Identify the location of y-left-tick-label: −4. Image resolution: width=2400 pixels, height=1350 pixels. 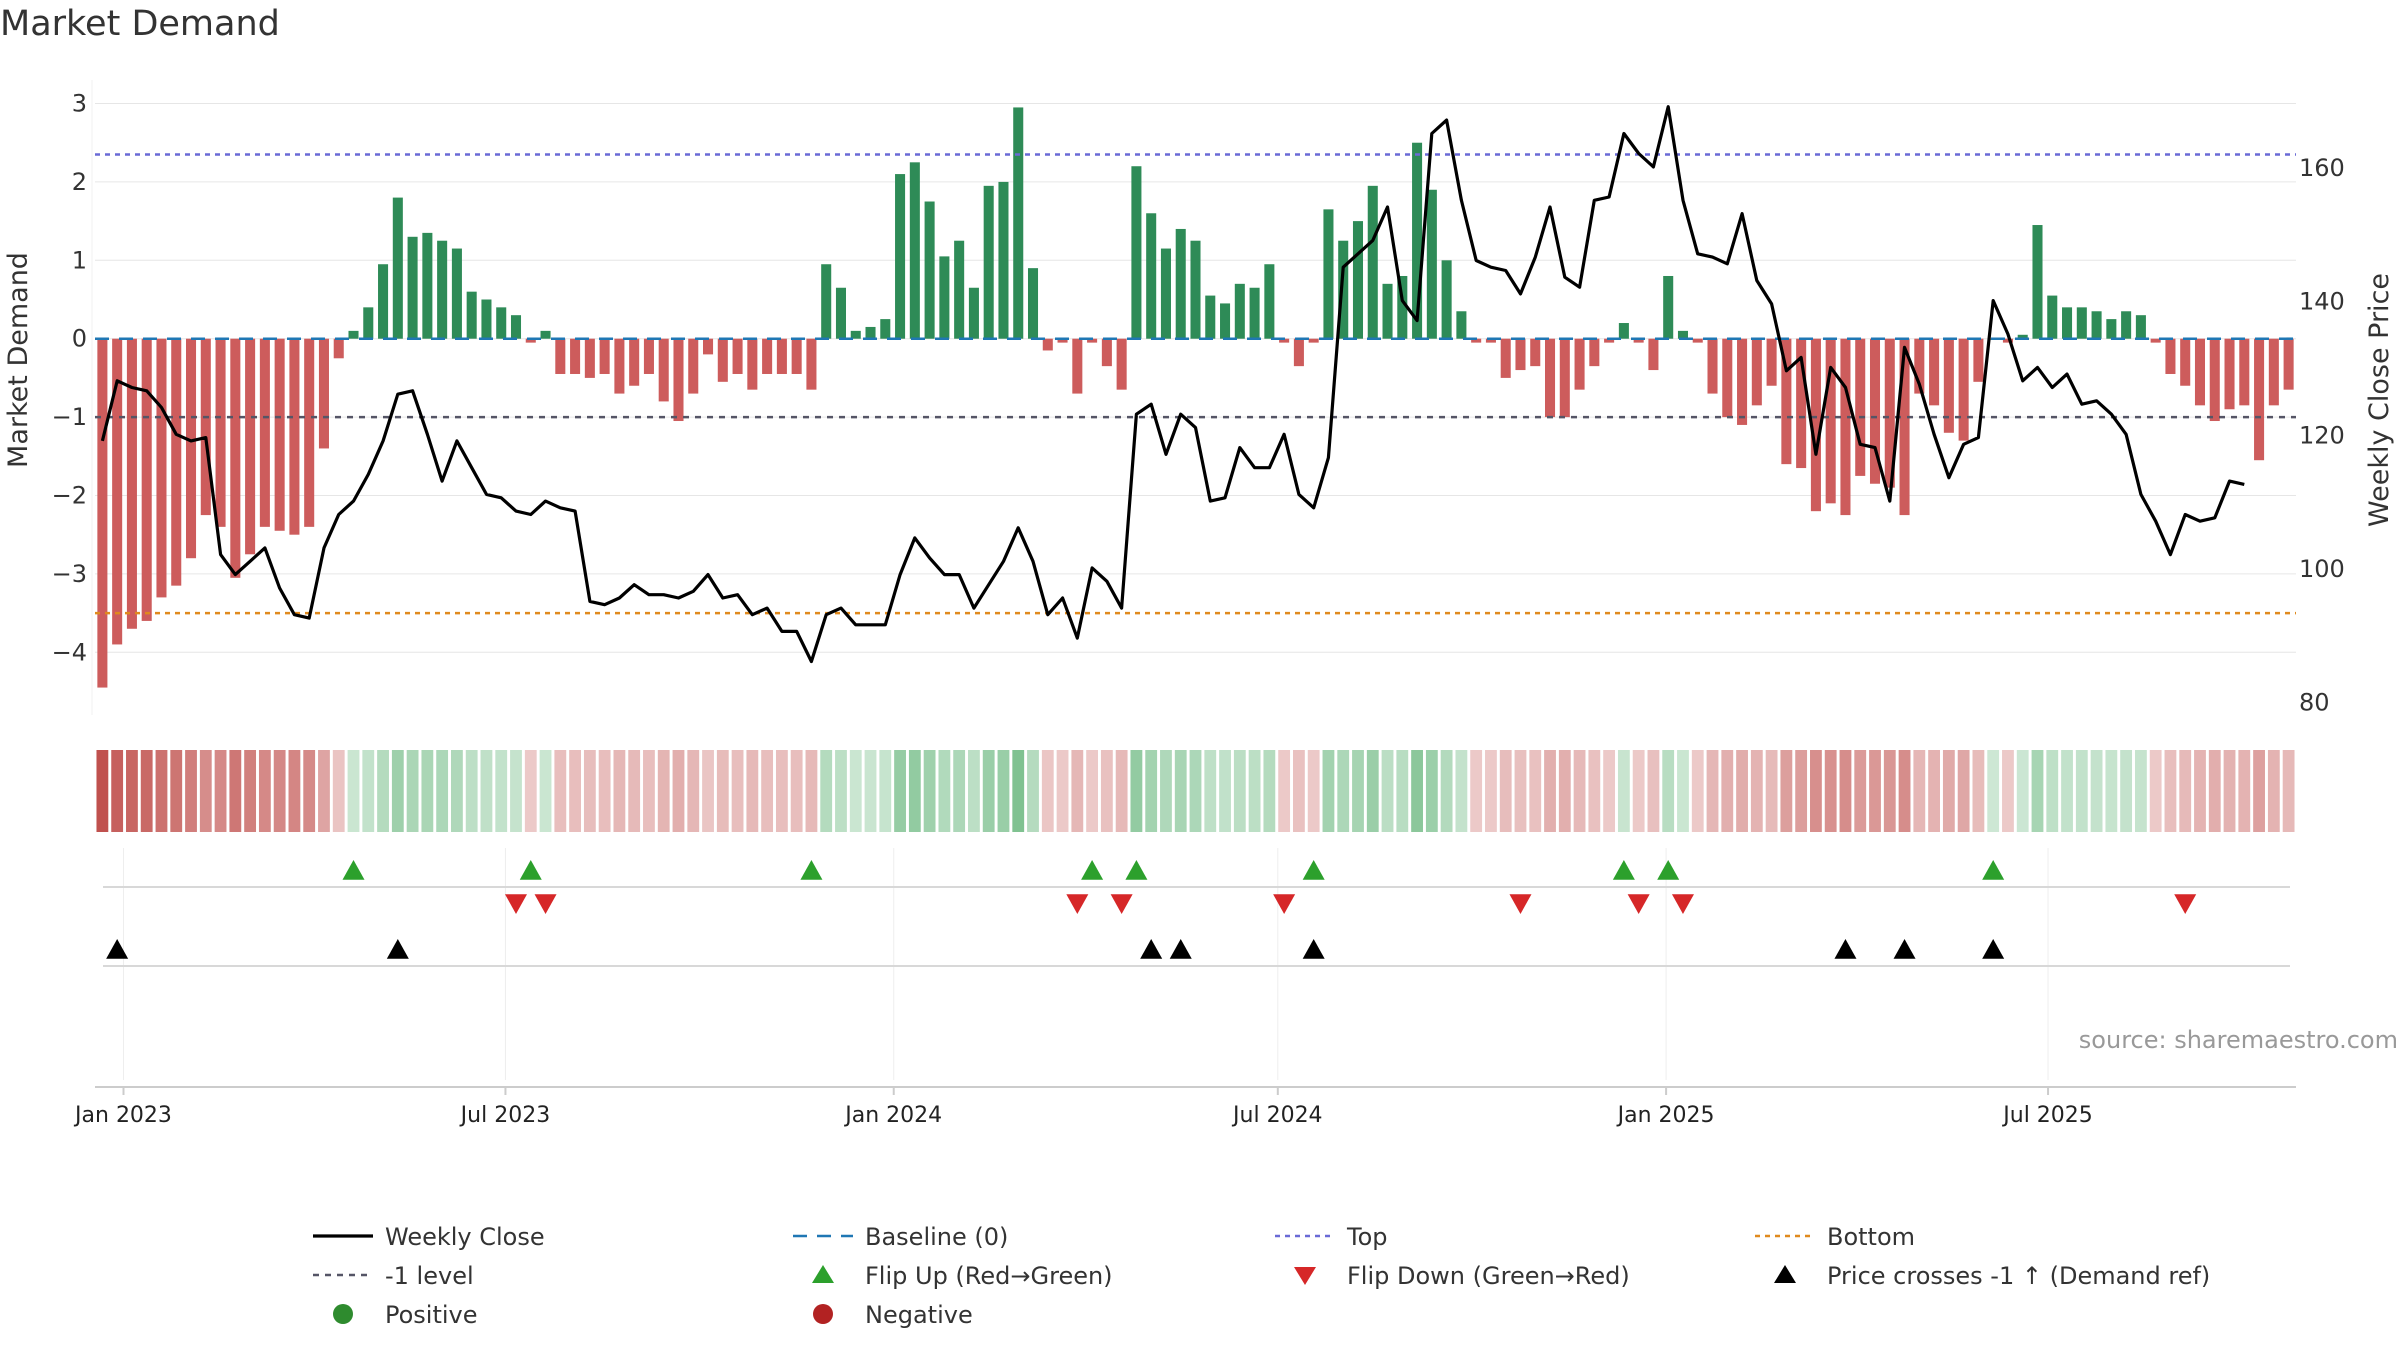
(69, 652).